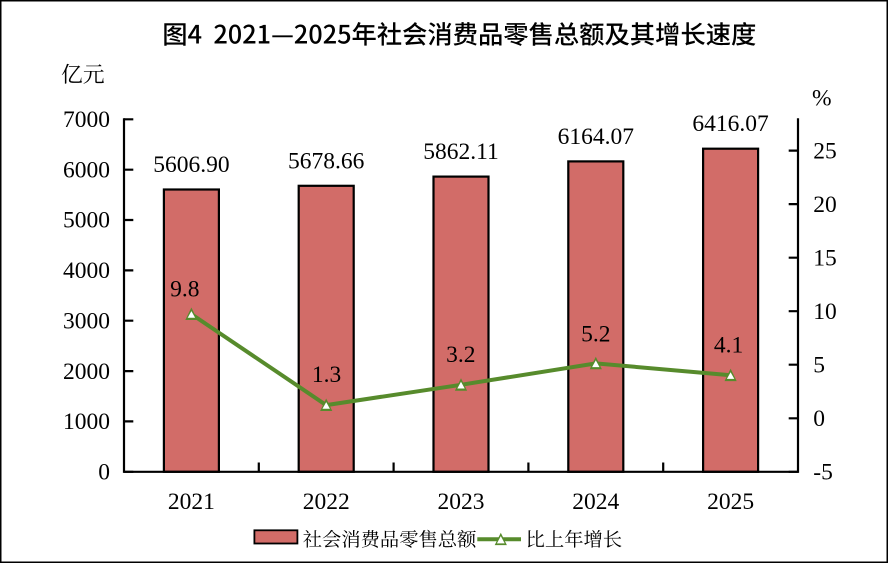 The width and height of the screenshot is (888, 568). Describe the element at coordinates (184, 290) in the screenshot. I see `svg-text: 9.8` at that location.